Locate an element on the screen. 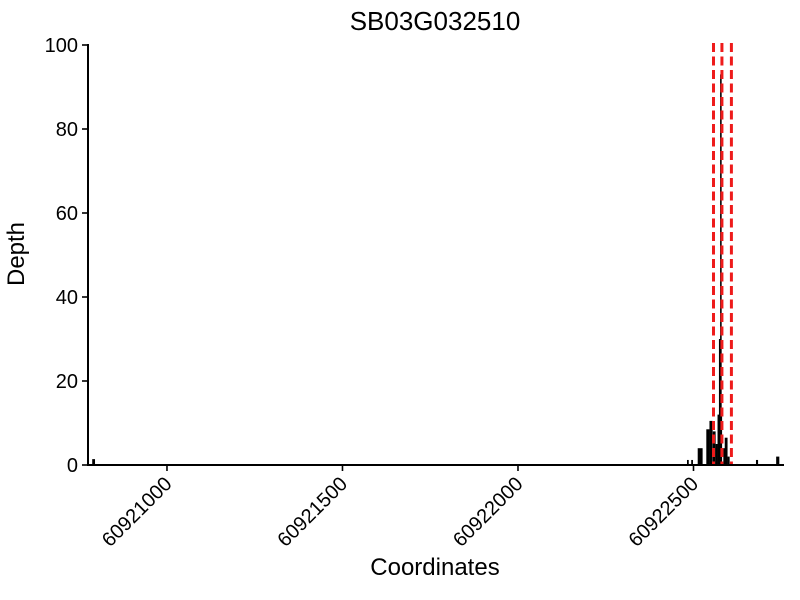  y-tick-label: 40 is located at coordinates (67, 298).